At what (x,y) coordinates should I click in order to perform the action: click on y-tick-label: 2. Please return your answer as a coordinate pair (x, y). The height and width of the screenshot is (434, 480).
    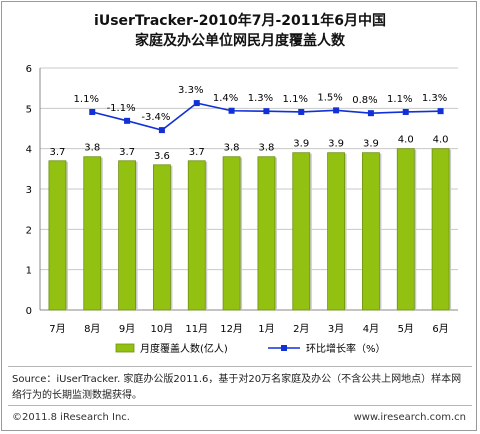
    Looking at the image, I should click on (29, 230).